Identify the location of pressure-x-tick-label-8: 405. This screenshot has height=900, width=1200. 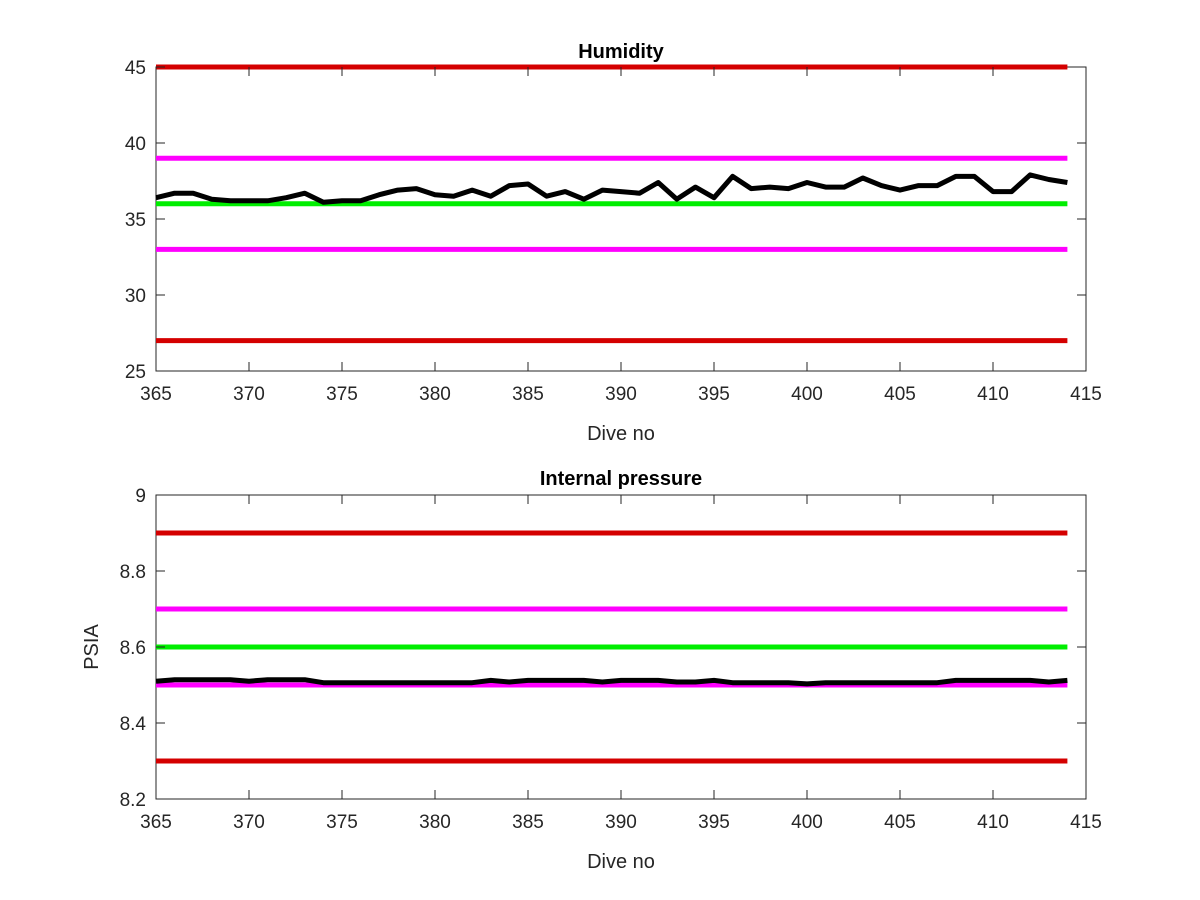
(900, 822).